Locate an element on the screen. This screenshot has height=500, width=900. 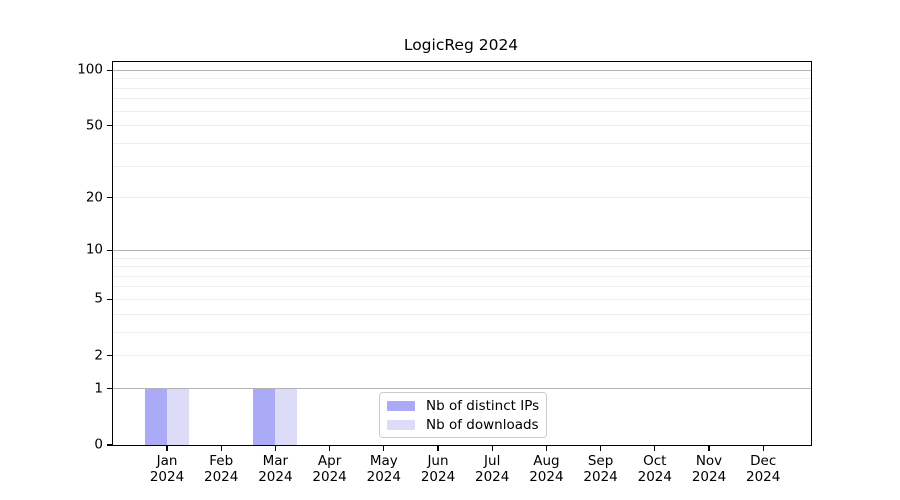
x-tick-label-month: Dec is located at coordinates (763, 461).